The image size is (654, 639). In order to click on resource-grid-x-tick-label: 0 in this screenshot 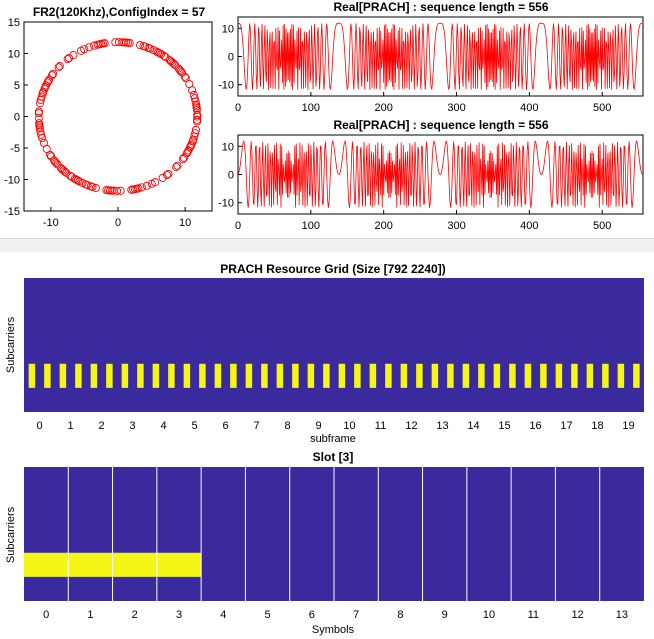, I will do `click(39, 426)`.